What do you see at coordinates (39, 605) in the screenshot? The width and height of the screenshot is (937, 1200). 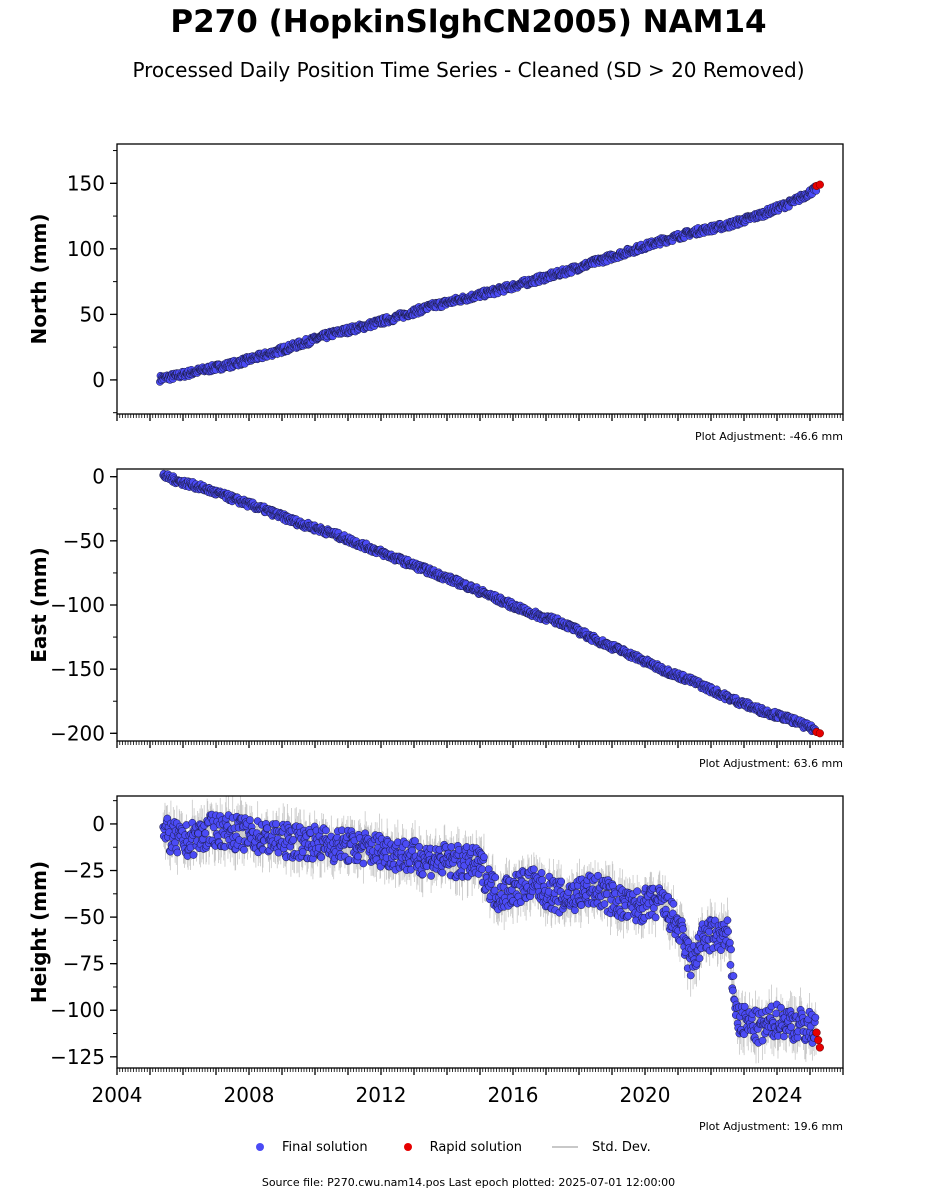 I see `y-axis-label: East (mm)` at bounding box center [39, 605].